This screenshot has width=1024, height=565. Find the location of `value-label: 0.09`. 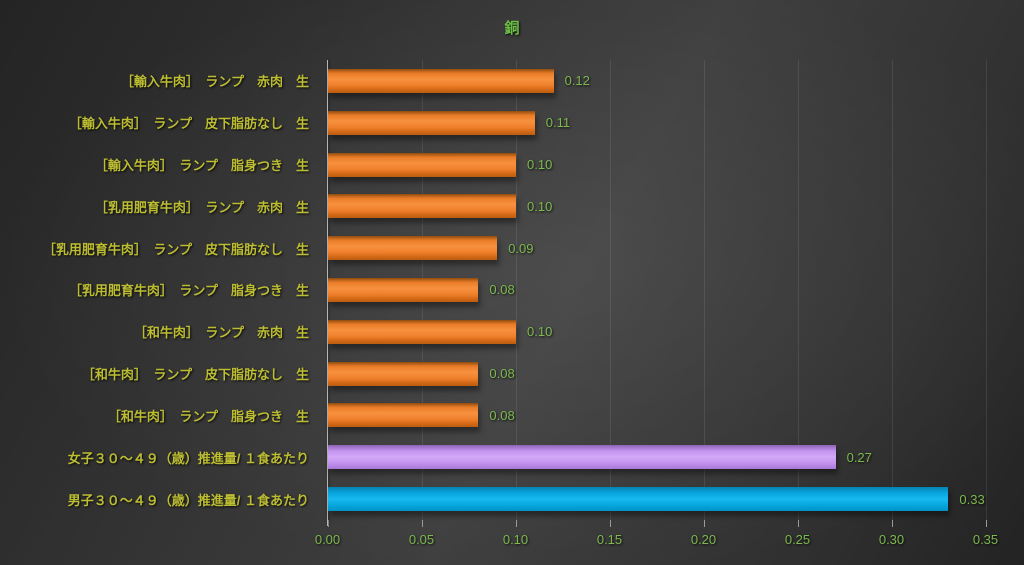

value-label: 0.09 is located at coordinates (521, 248).